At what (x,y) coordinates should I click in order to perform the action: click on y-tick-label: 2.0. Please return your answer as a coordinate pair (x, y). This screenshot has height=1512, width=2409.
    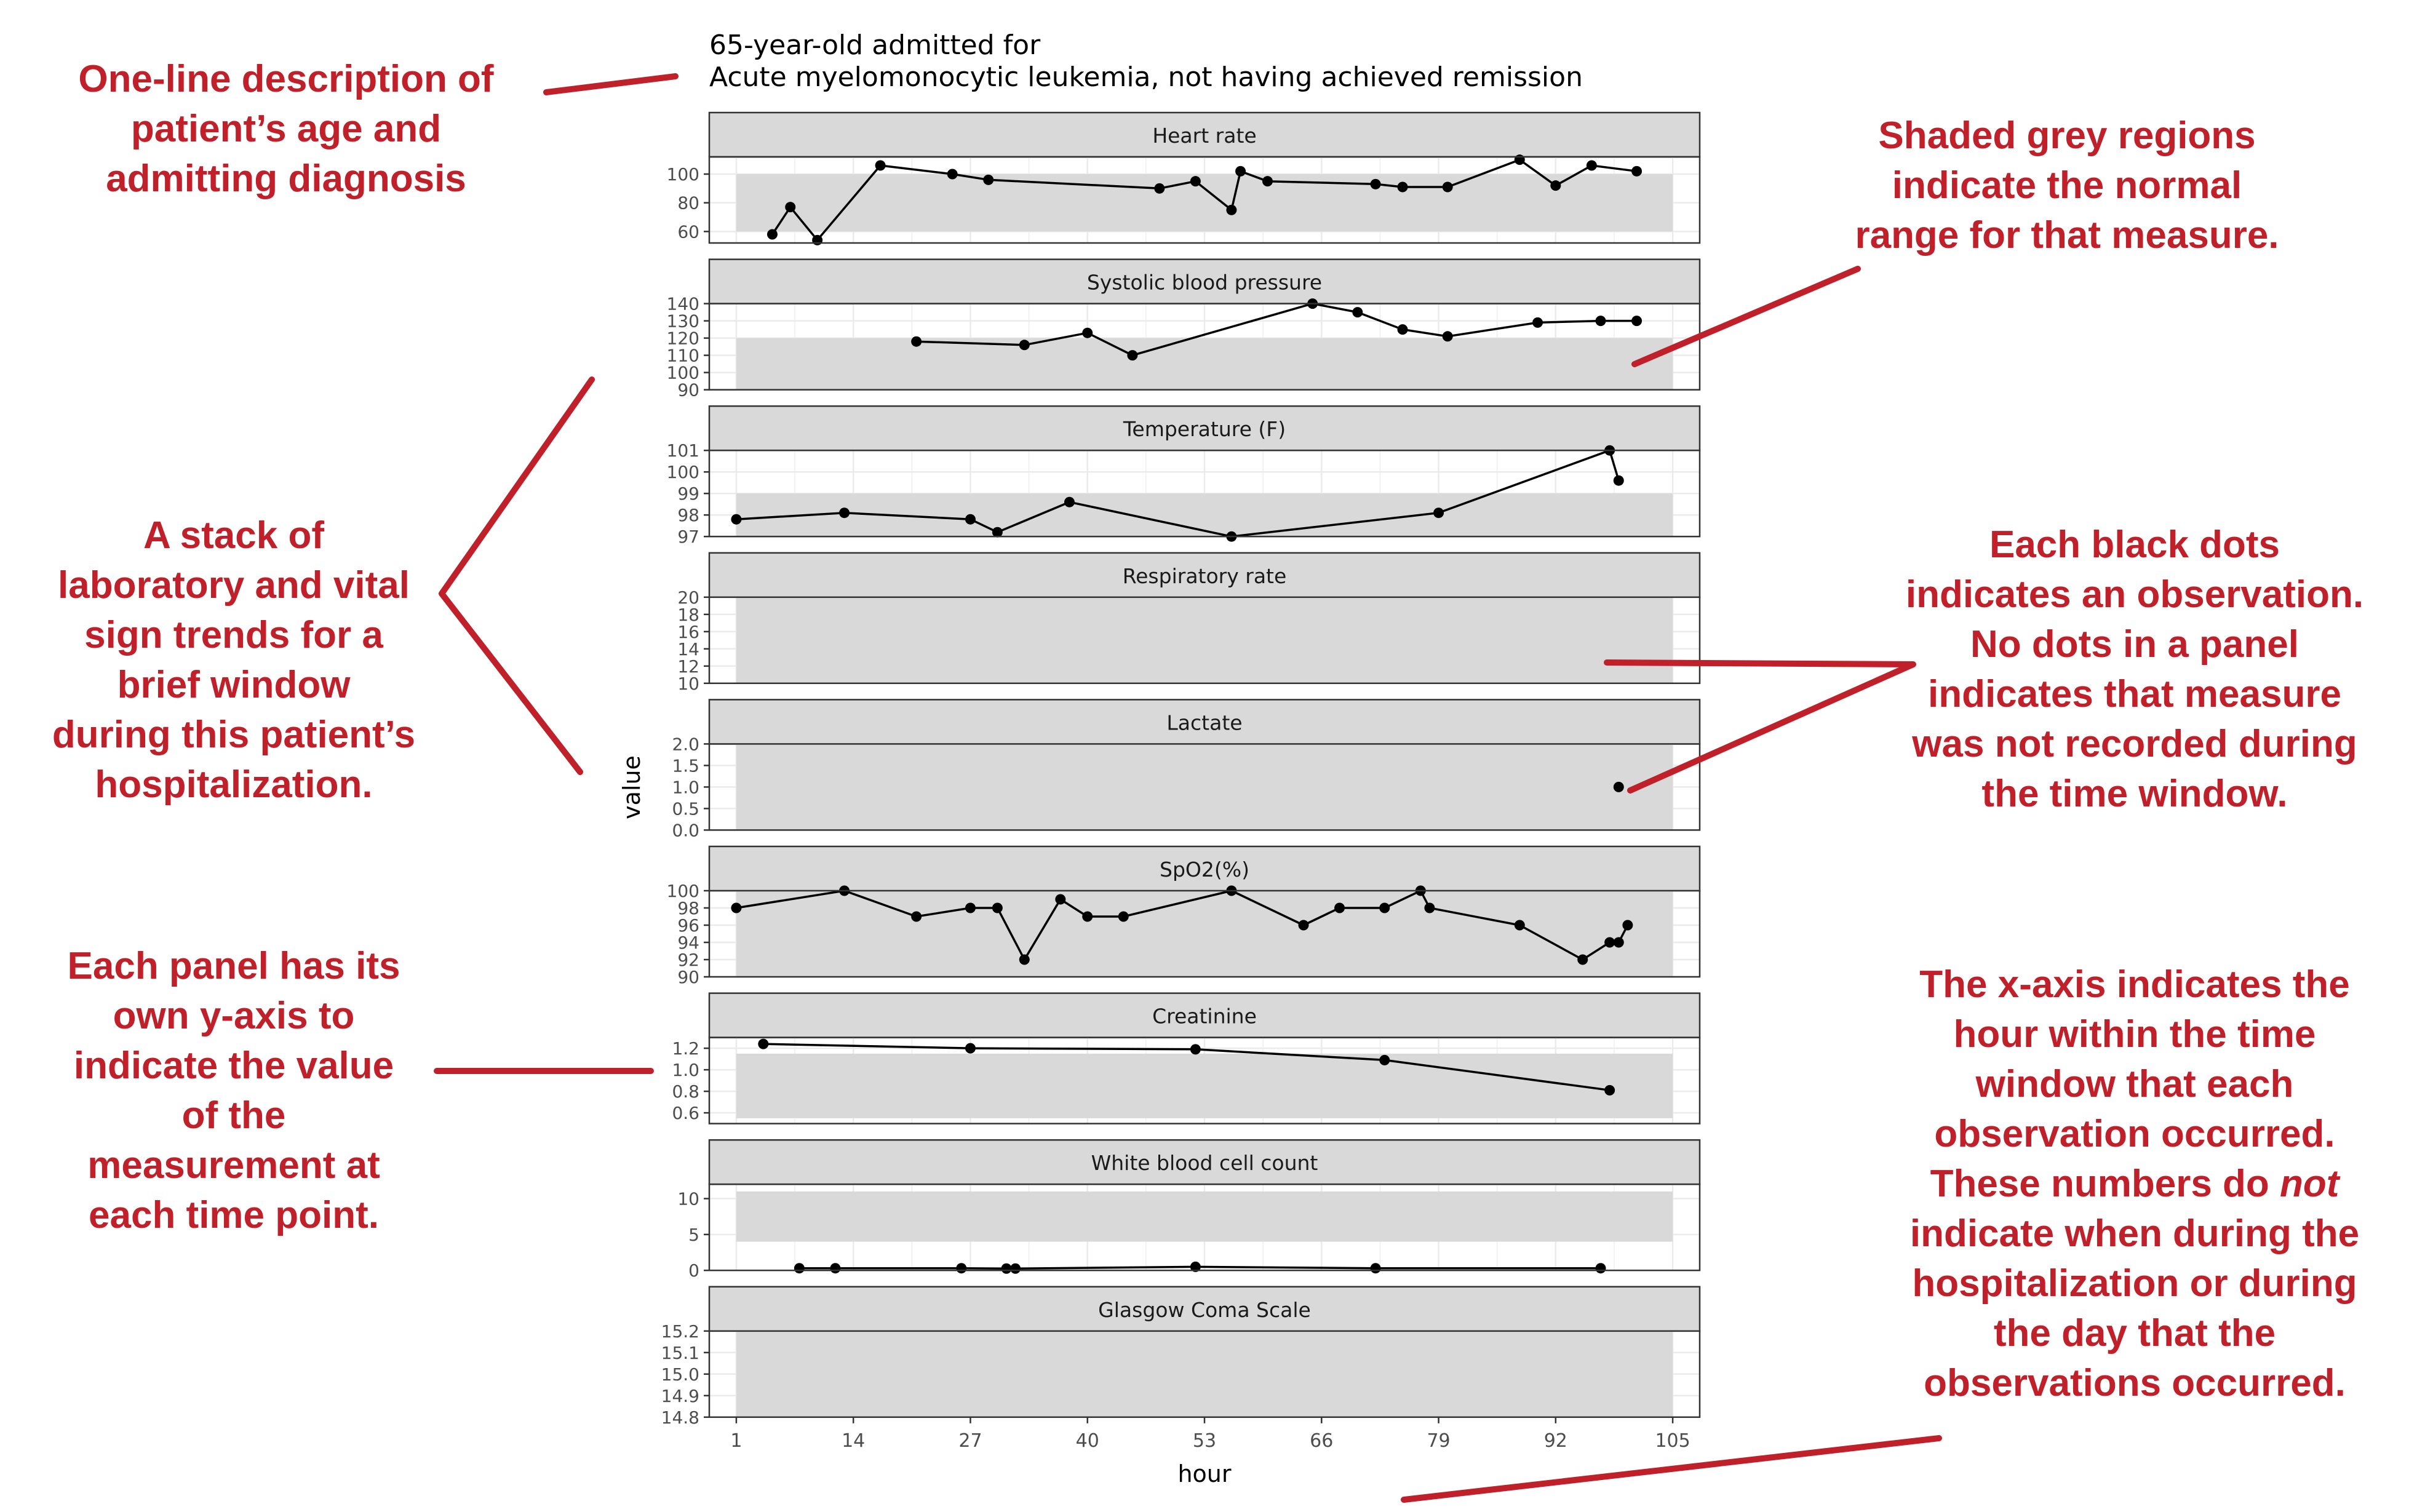
    Looking at the image, I should click on (685, 744).